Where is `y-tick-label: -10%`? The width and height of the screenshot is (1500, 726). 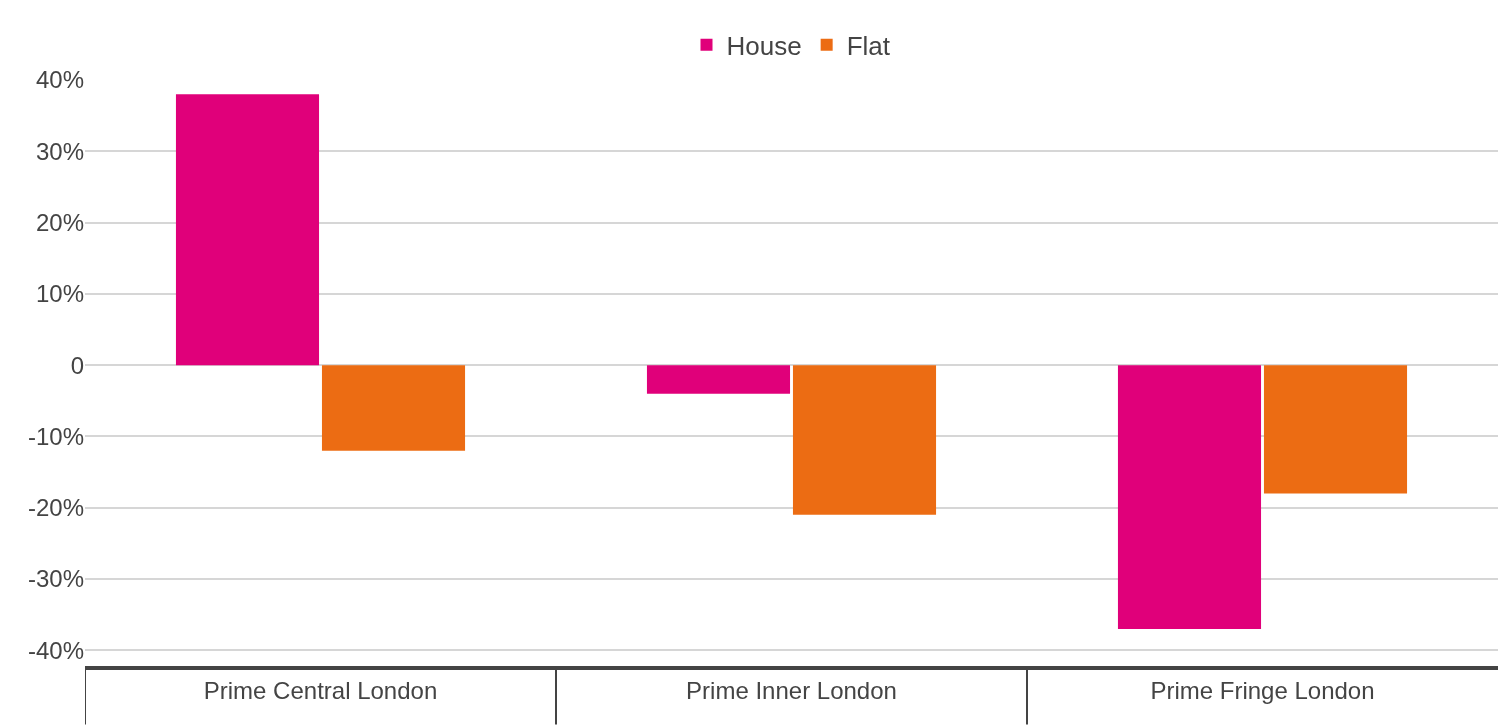
y-tick-label: -10% is located at coordinates (55, 436).